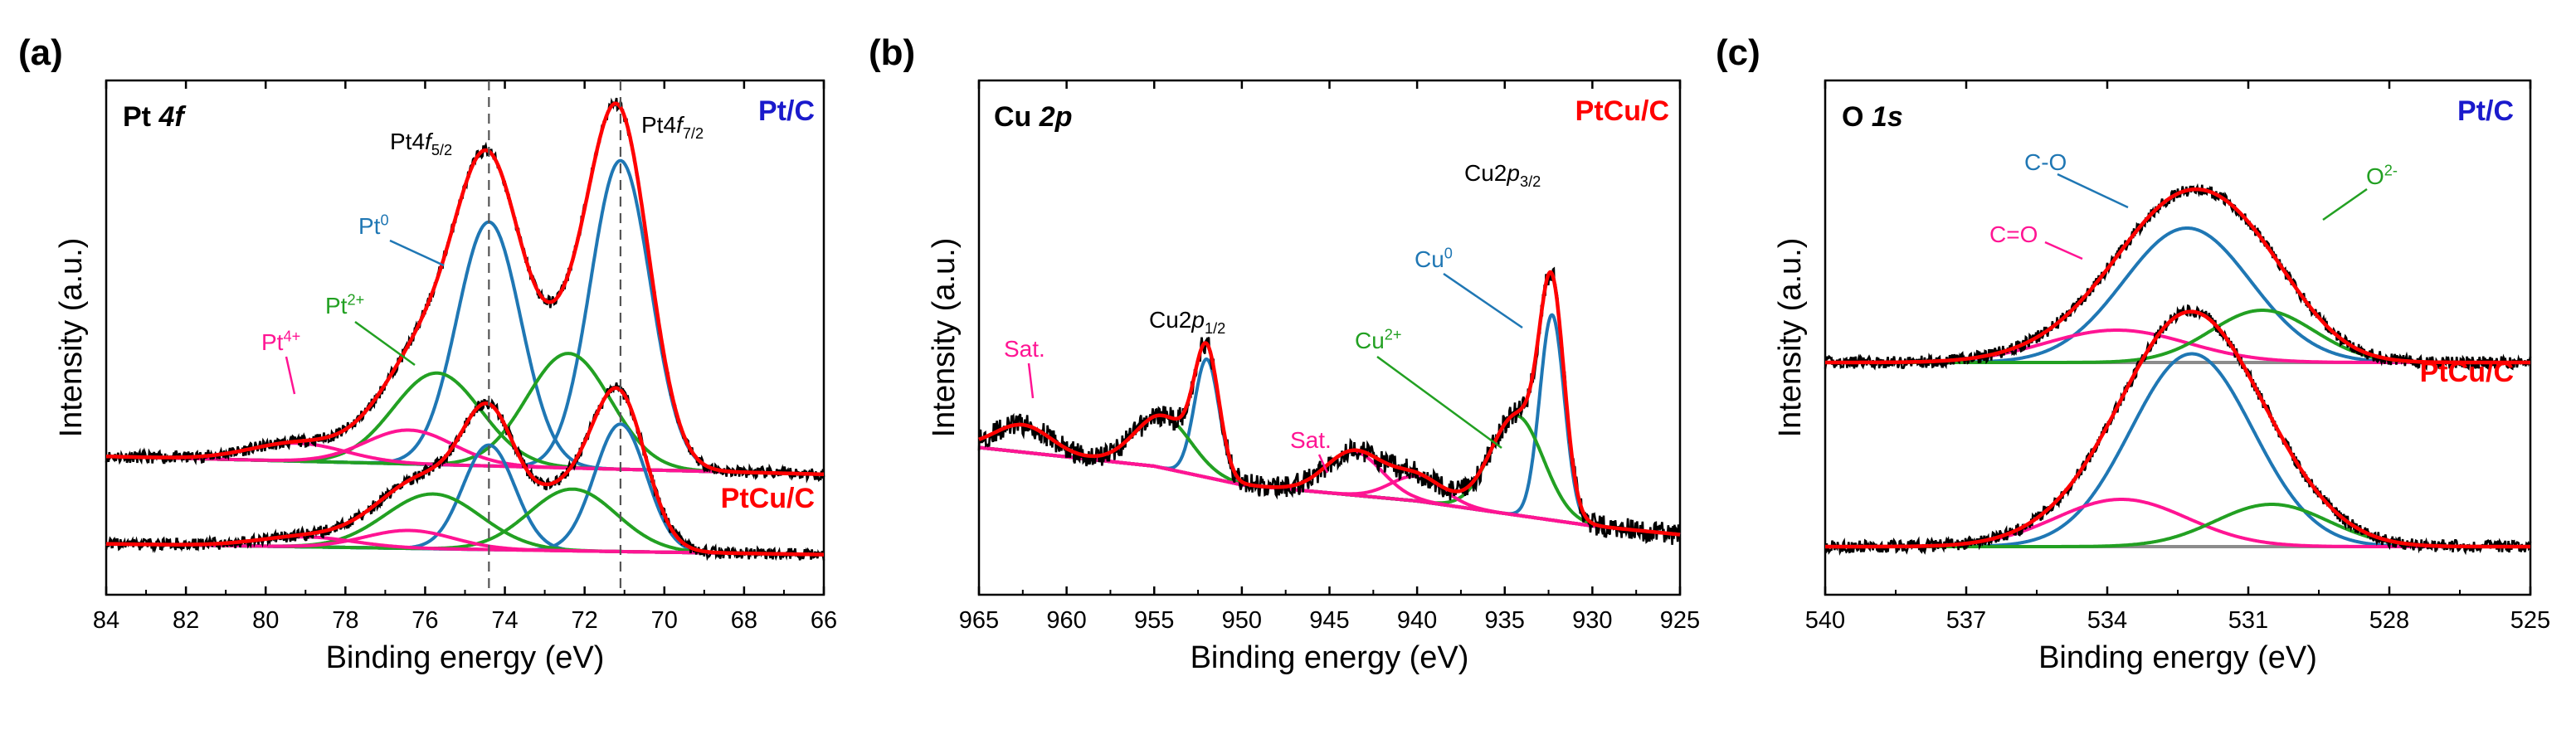 The height and width of the screenshot is (754, 2576). Describe the element at coordinates (1311, 440) in the screenshot. I see `component-label-sat-2: Sat.` at that location.